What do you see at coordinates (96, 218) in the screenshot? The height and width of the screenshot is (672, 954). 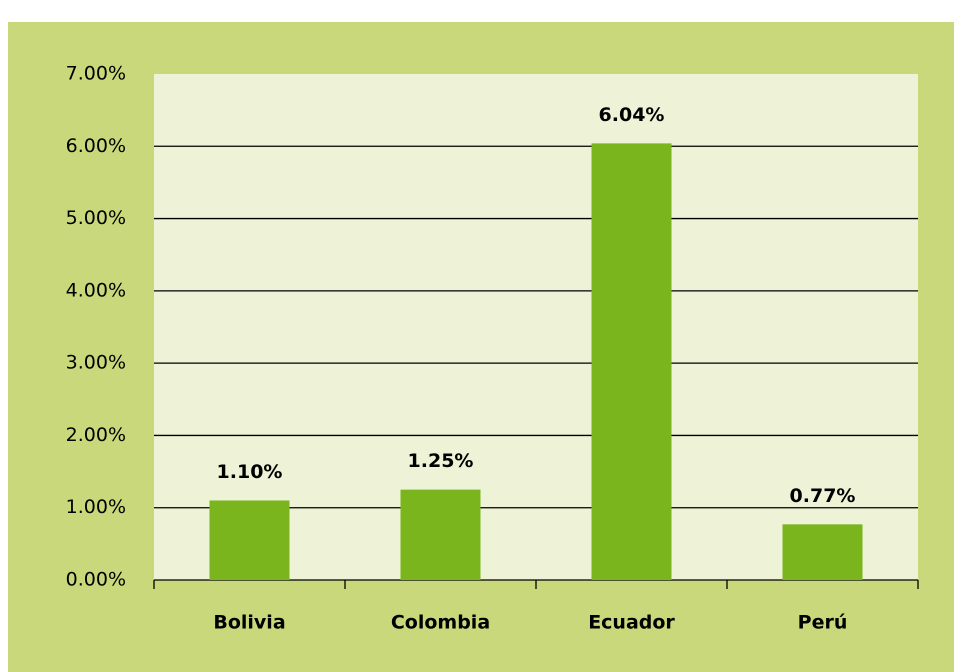 I see `y-tick-label: 5.00%` at bounding box center [96, 218].